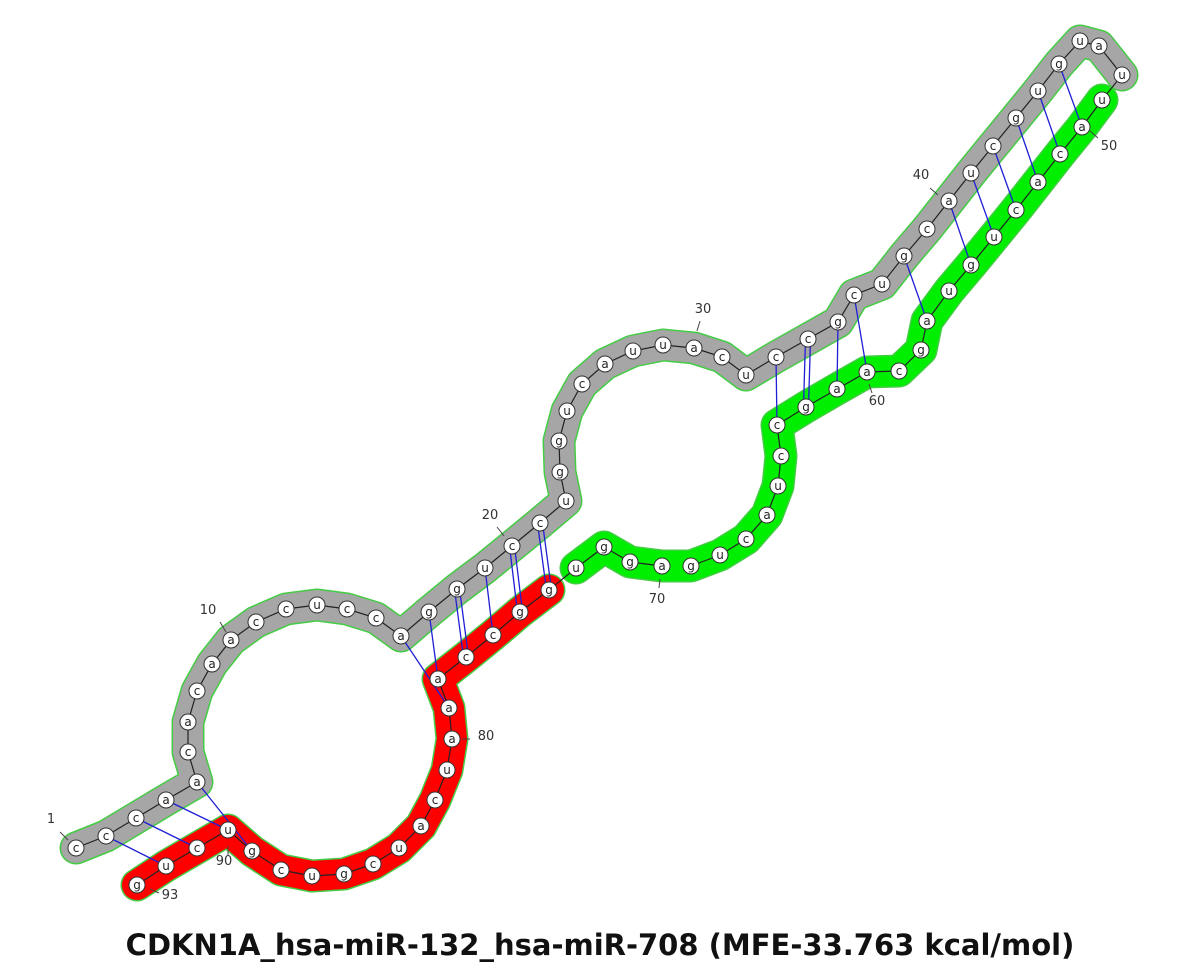 This screenshot has width=1200, height=974. Describe the element at coordinates (208, 610) in the screenshot. I see `position-label: 10` at that location.